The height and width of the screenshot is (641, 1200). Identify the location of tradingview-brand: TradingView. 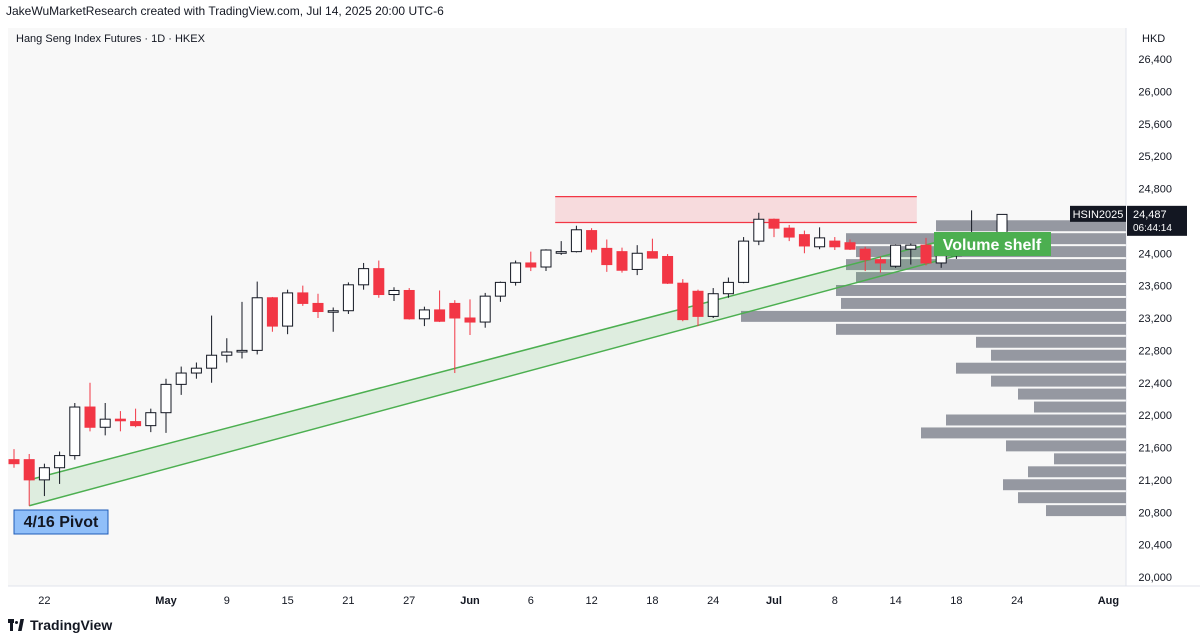
(71, 625).